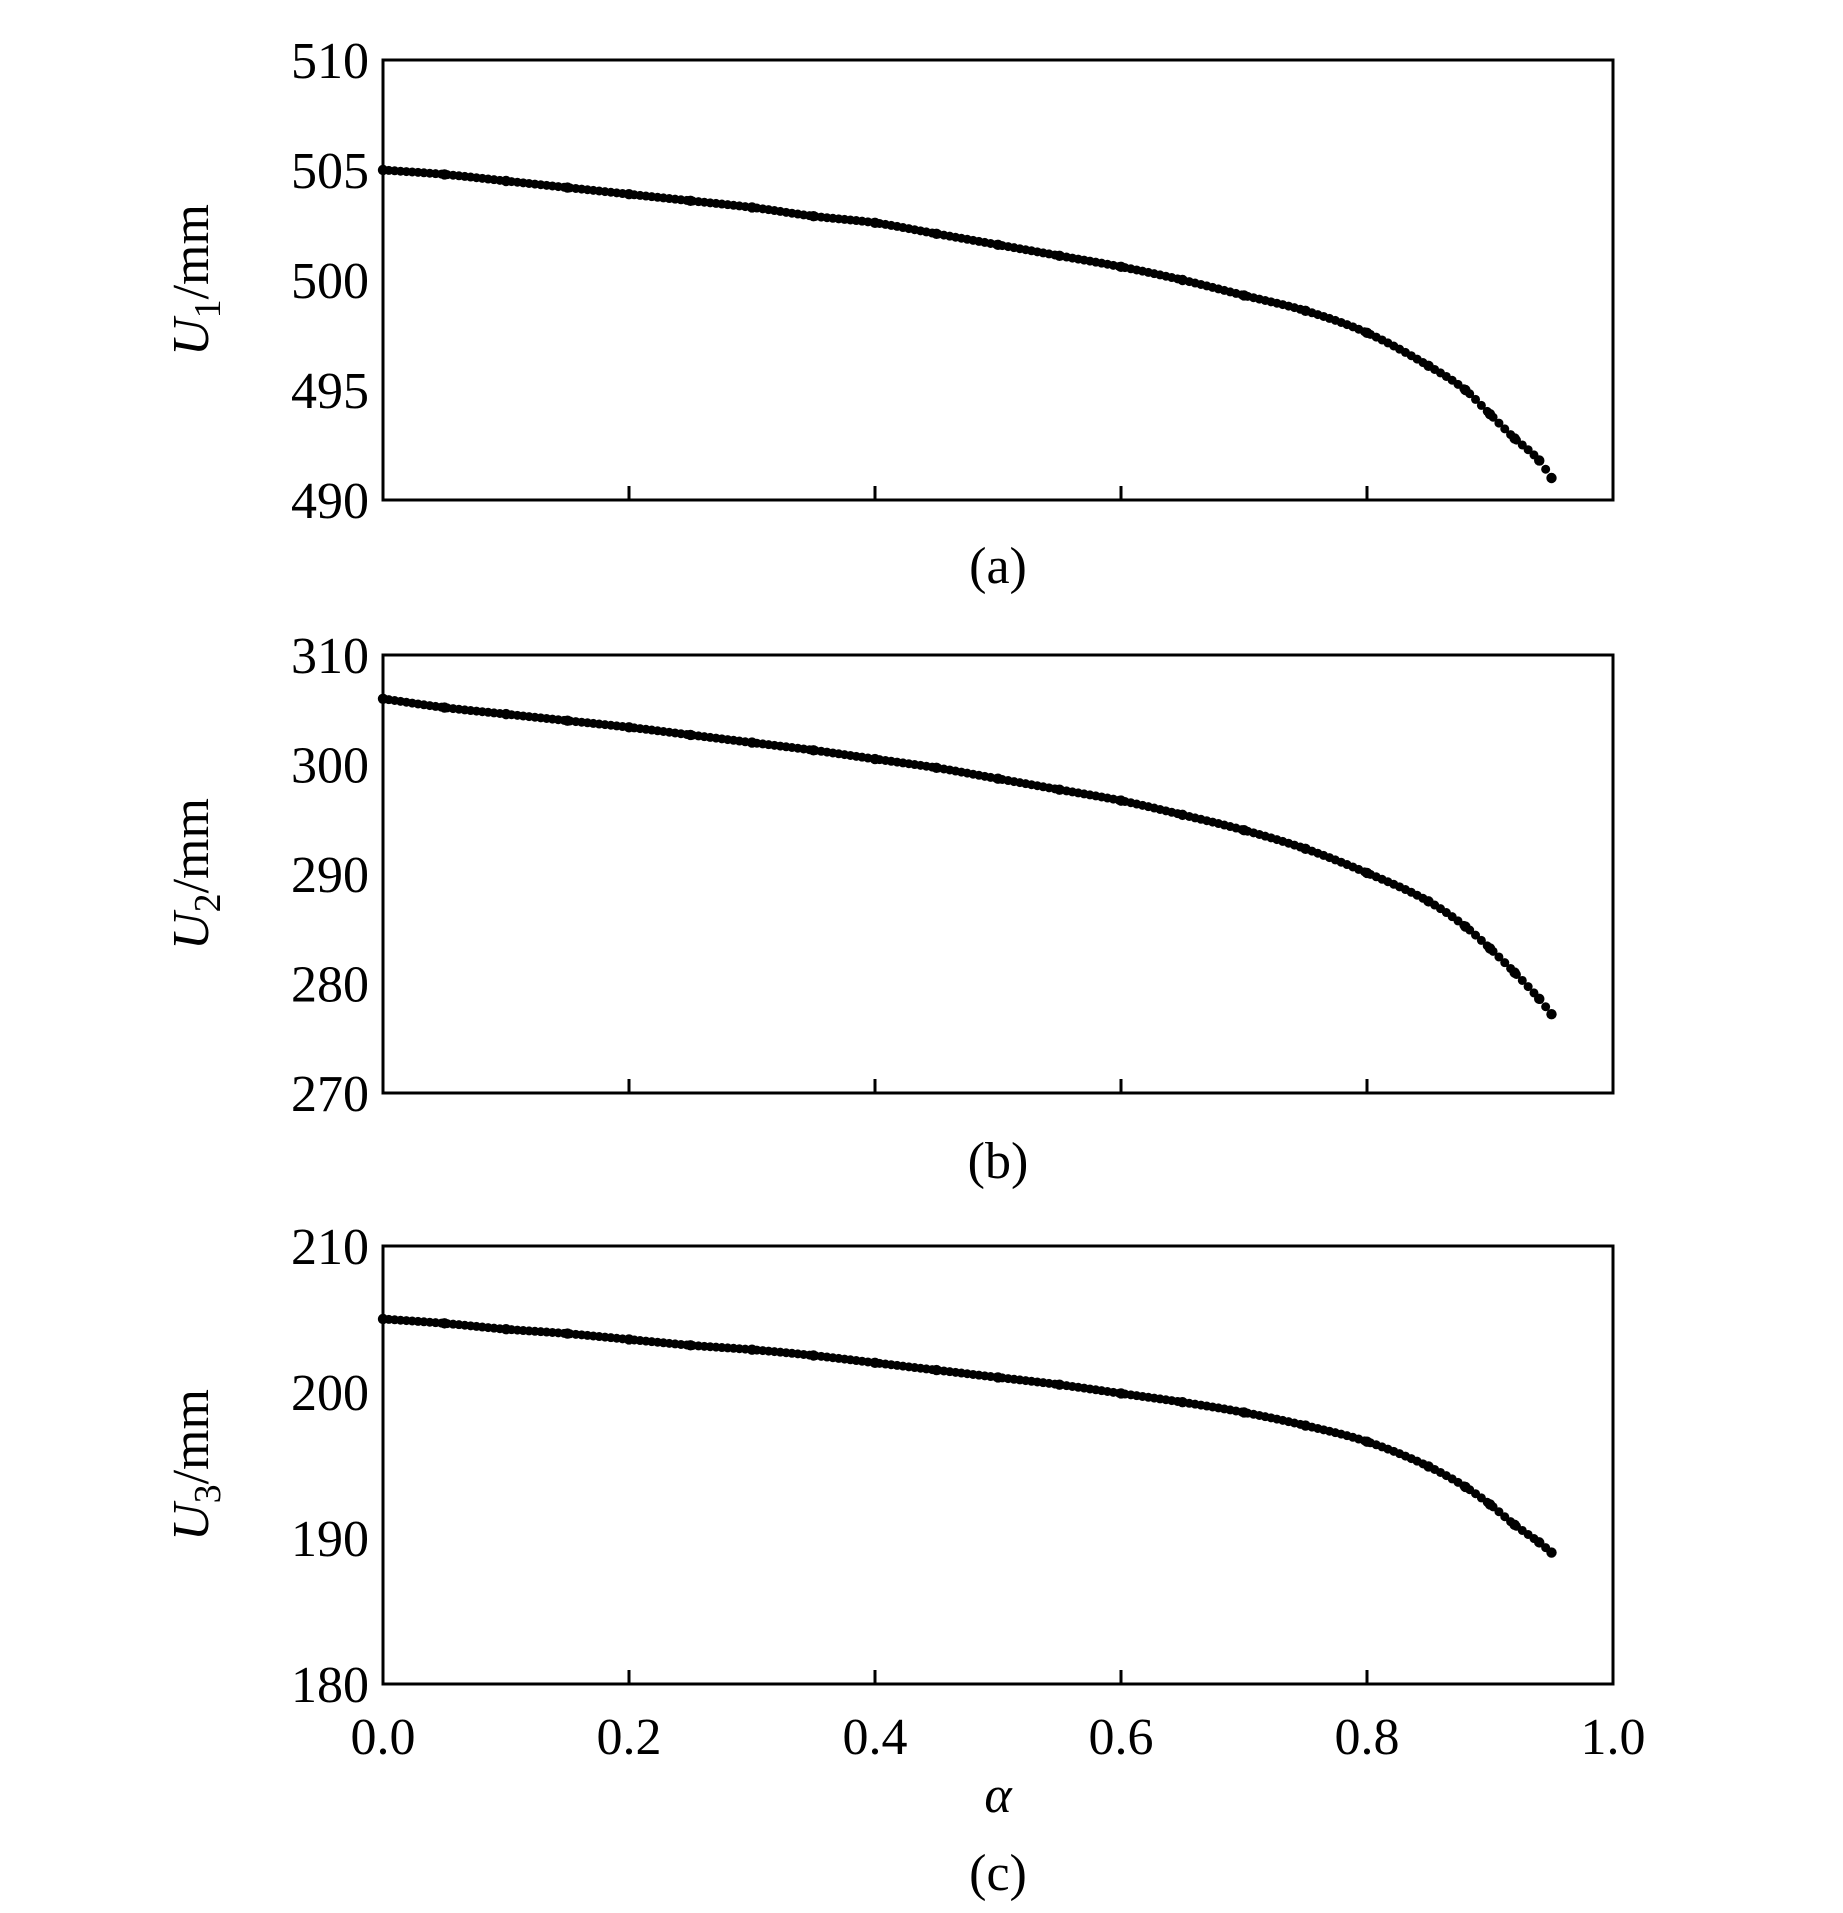 The height and width of the screenshot is (1913, 1843). What do you see at coordinates (1613, 1737) in the screenshot?
I see `x-tick-label: 1.0` at bounding box center [1613, 1737].